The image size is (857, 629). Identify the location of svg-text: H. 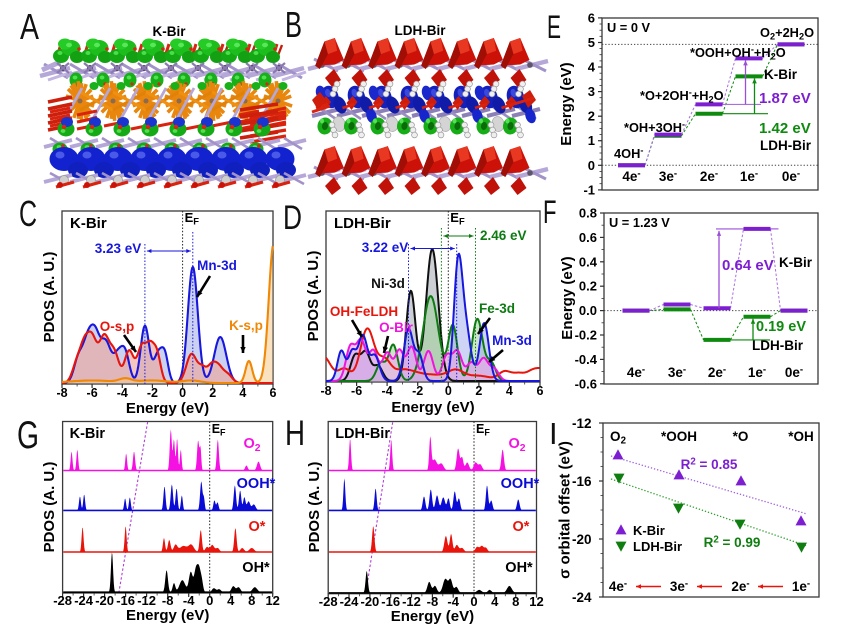
(295, 433).